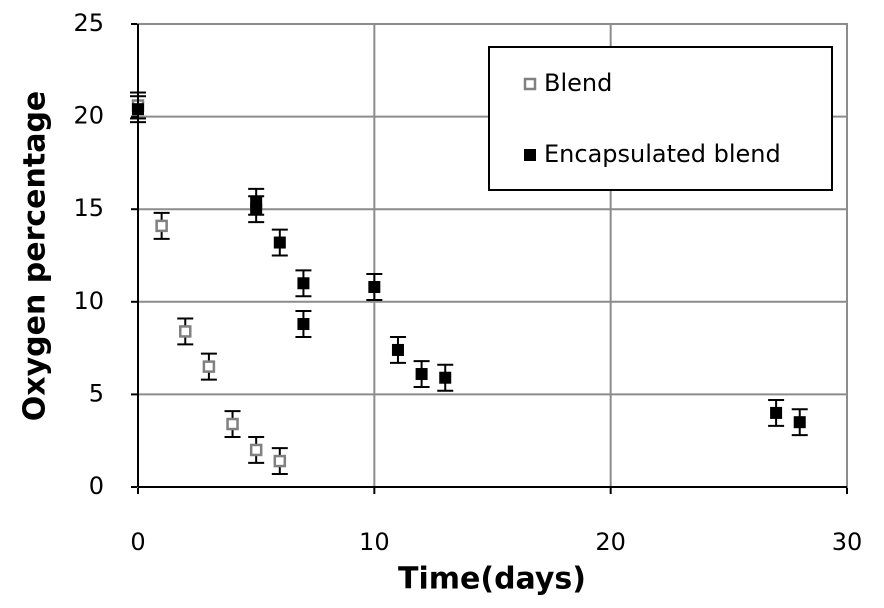 This screenshot has height=608, width=884. I want to click on y-tick-label: 5, so click(96, 393).